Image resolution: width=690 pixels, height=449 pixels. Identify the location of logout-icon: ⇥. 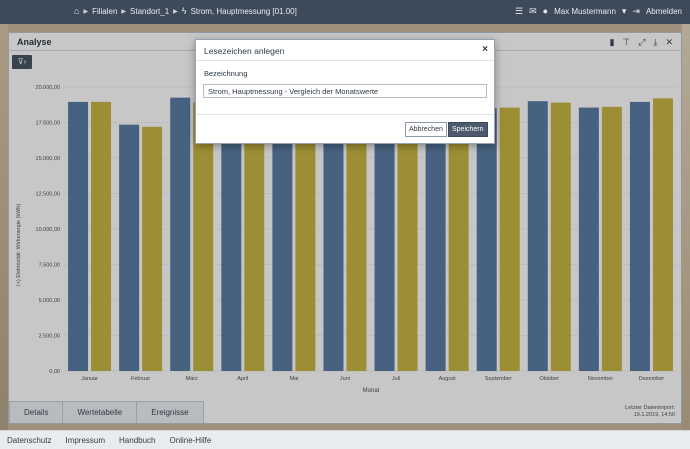
(636, 11).